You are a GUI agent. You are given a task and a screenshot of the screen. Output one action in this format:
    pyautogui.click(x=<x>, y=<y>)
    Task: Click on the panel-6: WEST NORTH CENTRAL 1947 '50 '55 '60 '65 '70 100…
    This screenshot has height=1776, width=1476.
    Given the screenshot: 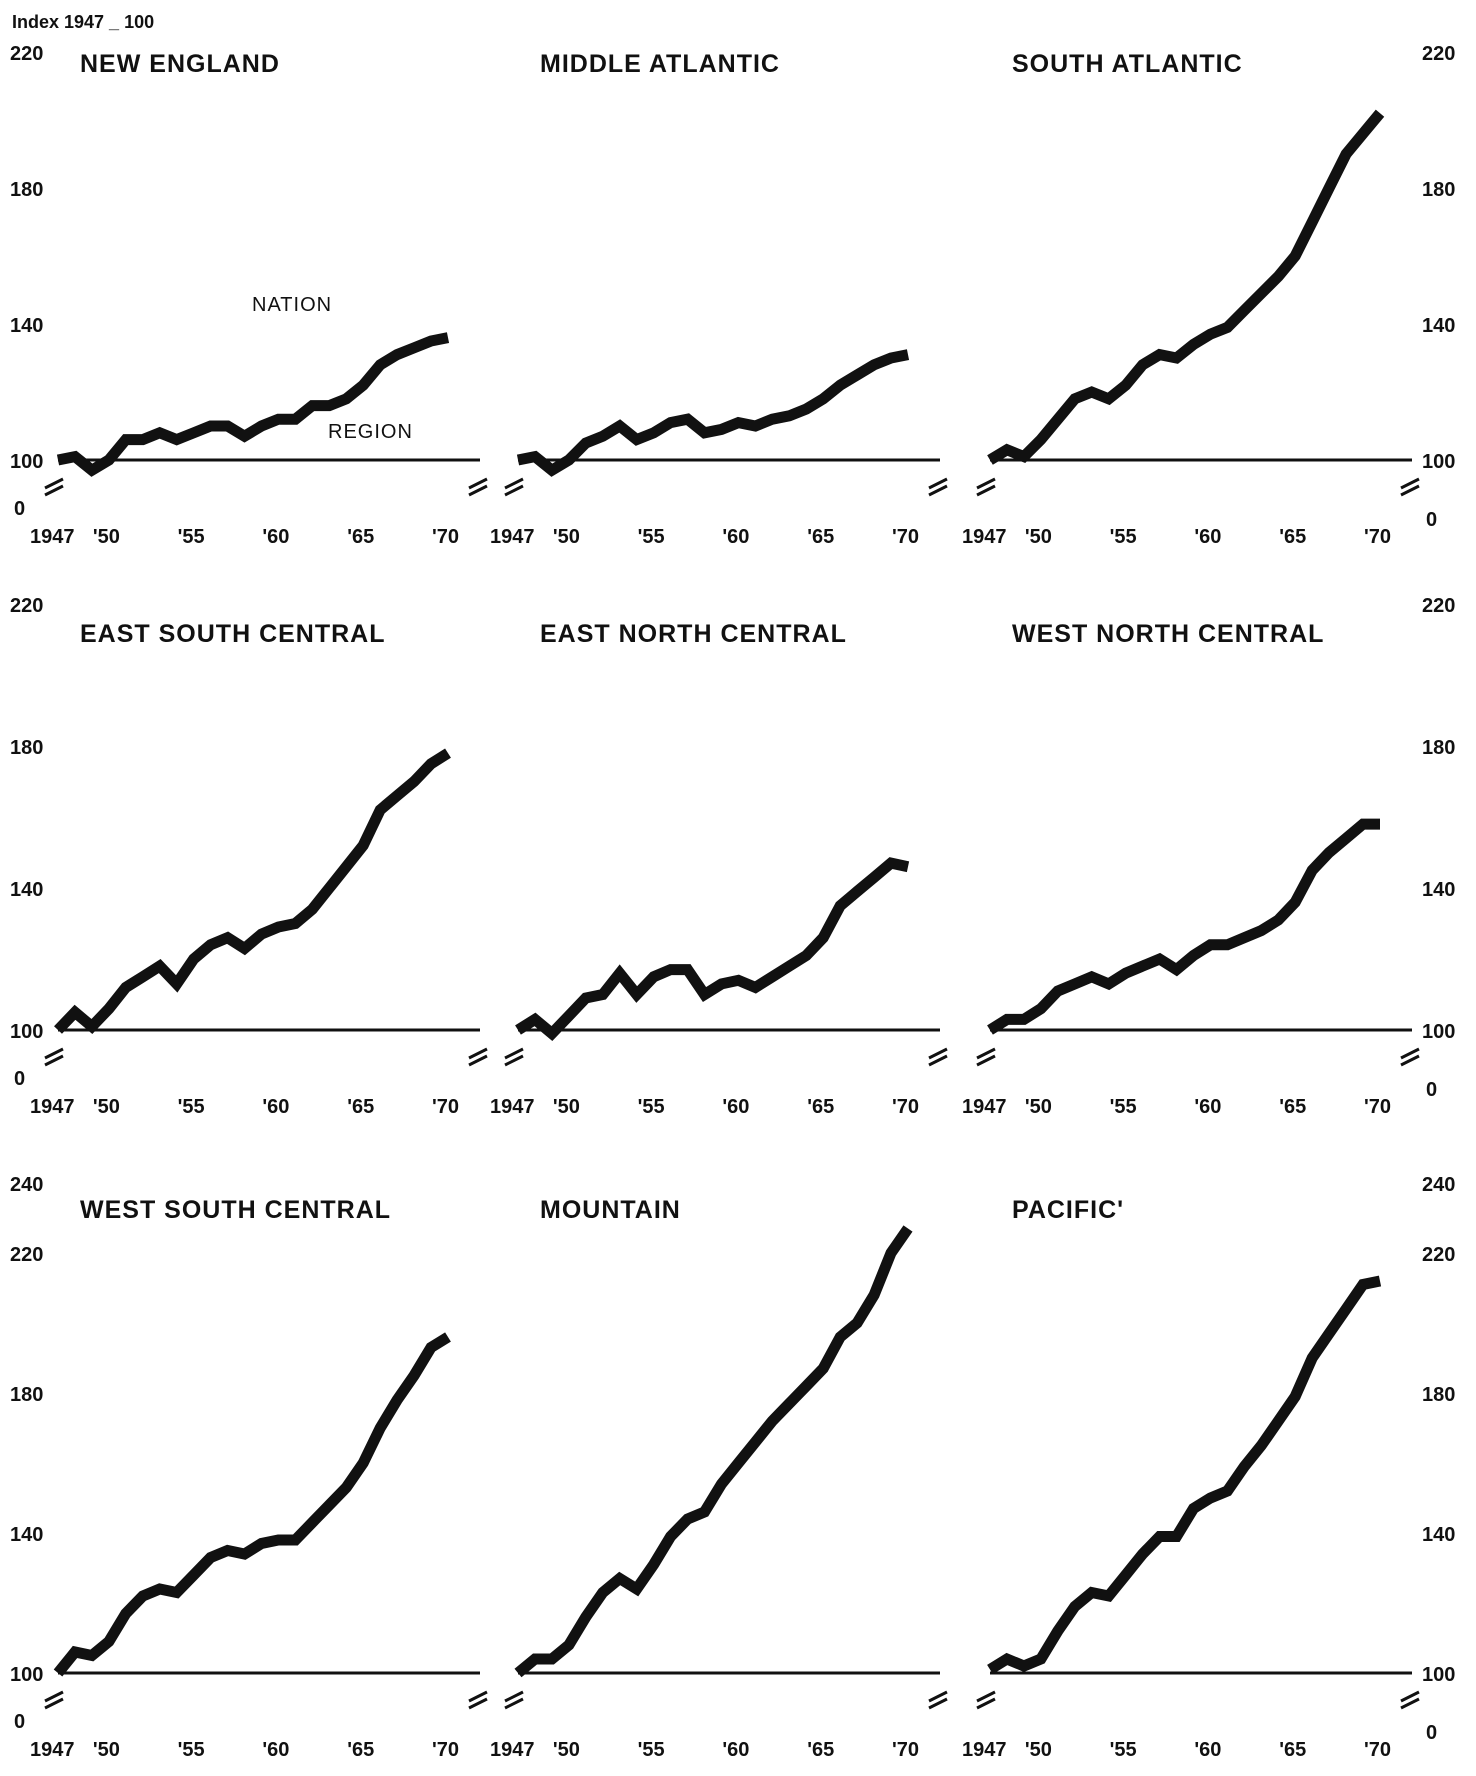 What is the action you would take?
    pyautogui.click(x=1208, y=856)
    